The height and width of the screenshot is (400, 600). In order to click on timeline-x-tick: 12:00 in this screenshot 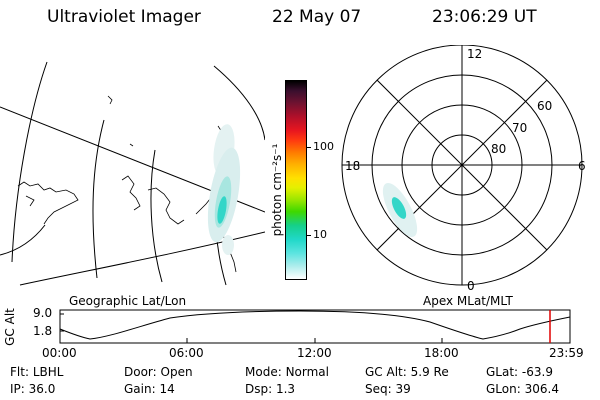, I will do `click(314, 353)`.